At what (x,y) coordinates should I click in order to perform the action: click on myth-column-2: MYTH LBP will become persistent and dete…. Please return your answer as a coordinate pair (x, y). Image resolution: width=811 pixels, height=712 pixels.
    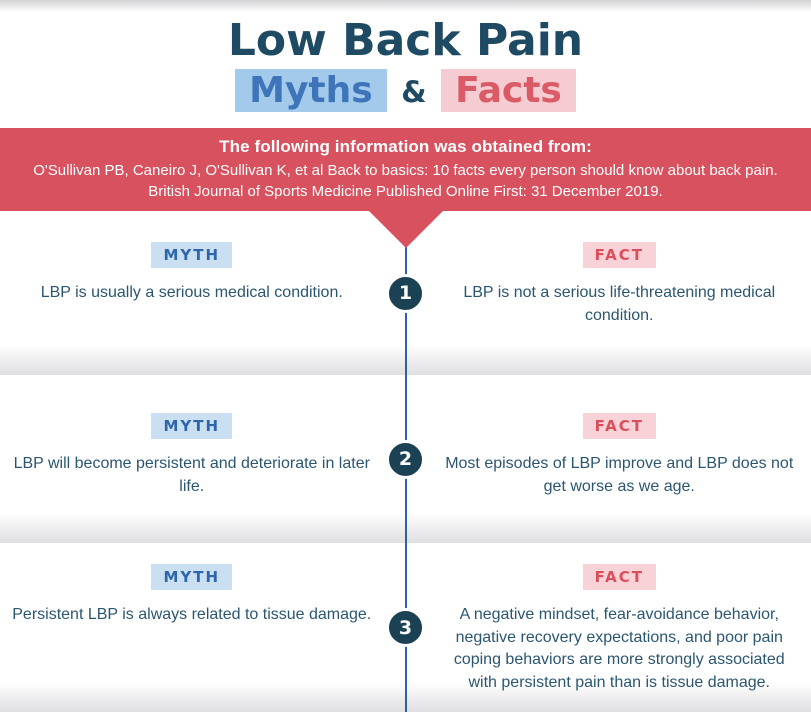
    Looking at the image, I should click on (192, 459).